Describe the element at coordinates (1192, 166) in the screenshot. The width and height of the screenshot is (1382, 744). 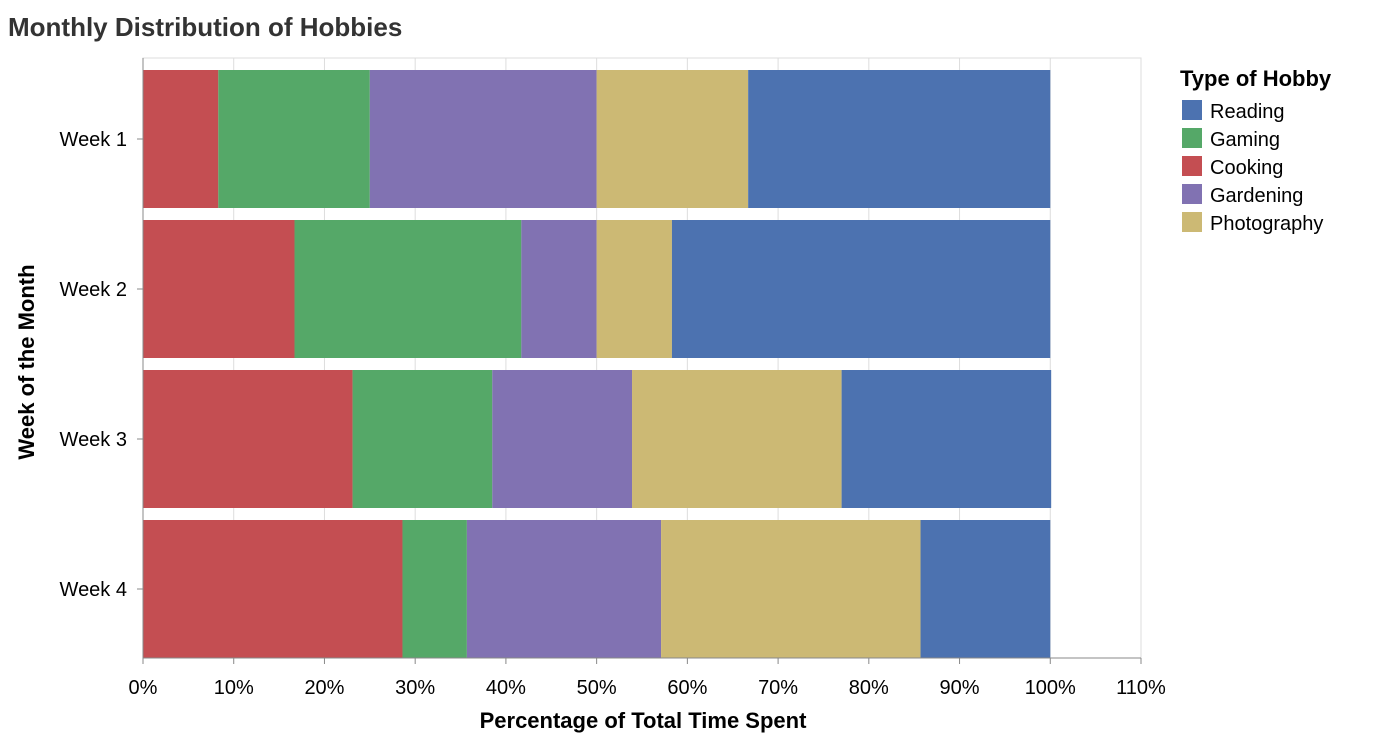
I see `legend-swatch-cooking` at that location.